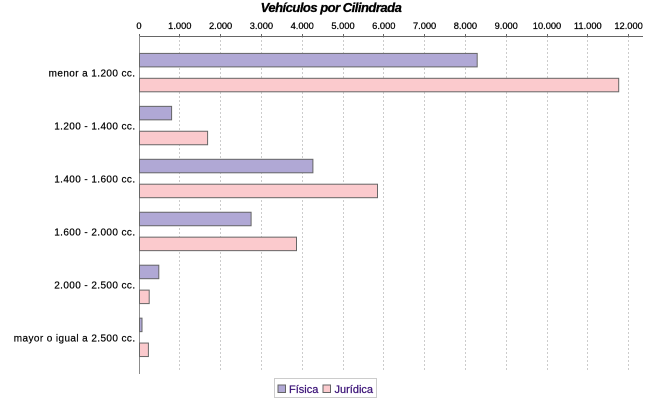  What do you see at coordinates (94, 127) in the screenshot?
I see `svg-text: 1.200 - 1.400 cc.` at bounding box center [94, 127].